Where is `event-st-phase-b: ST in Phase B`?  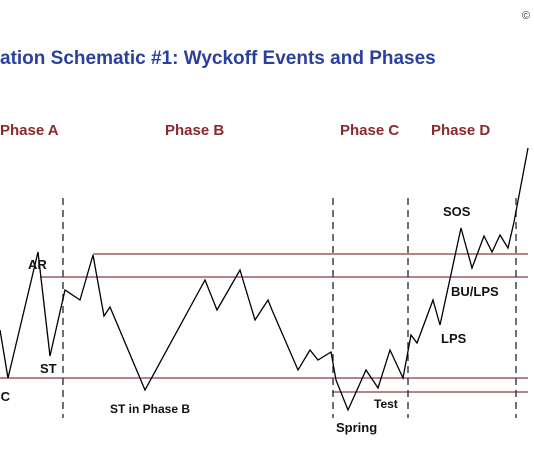 event-st-phase-b: ST in Phase B is located at coordinates (150, 409).